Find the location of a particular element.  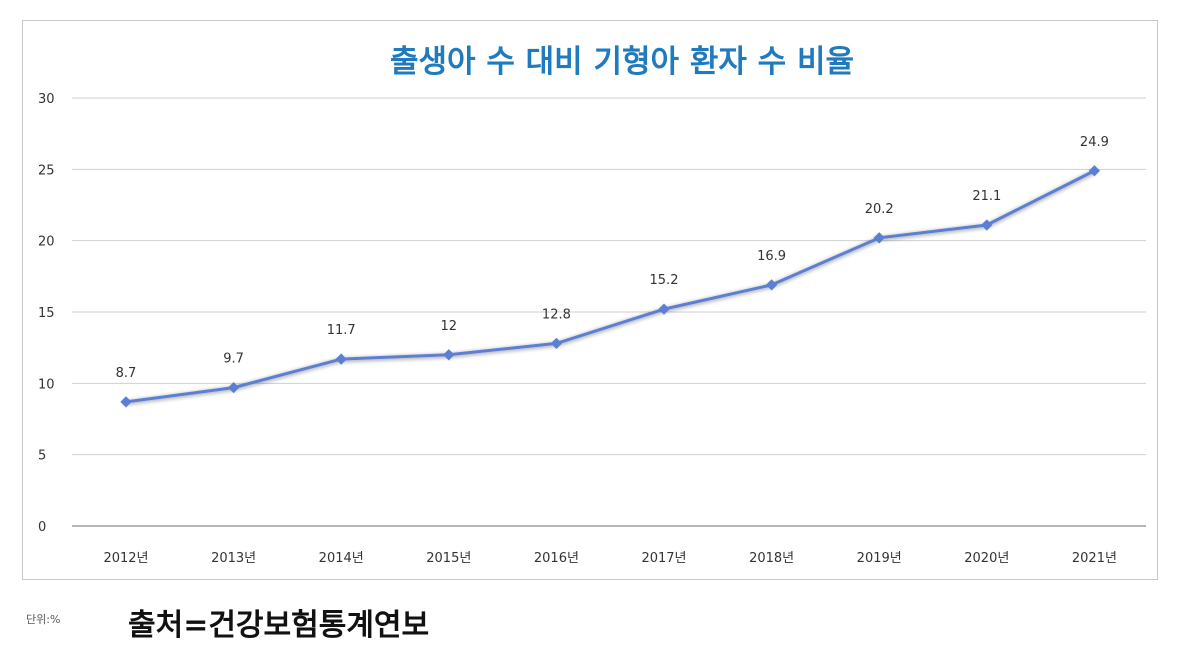

x-tick-label: 2014년 is located at coordinates (341, 558).